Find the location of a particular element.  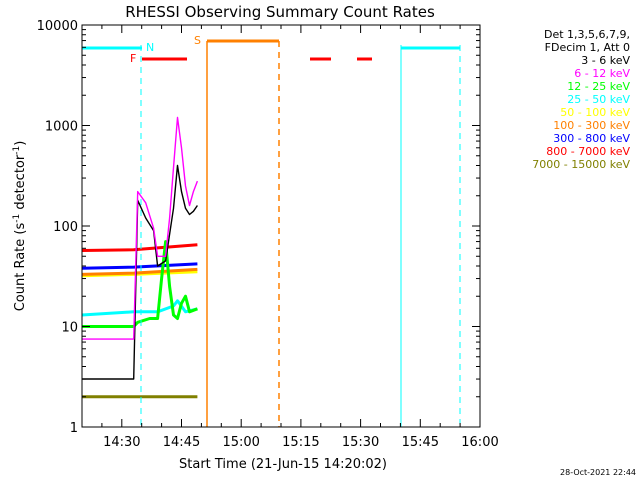

saa-flag-label: S is located at coordinates (197, 40).